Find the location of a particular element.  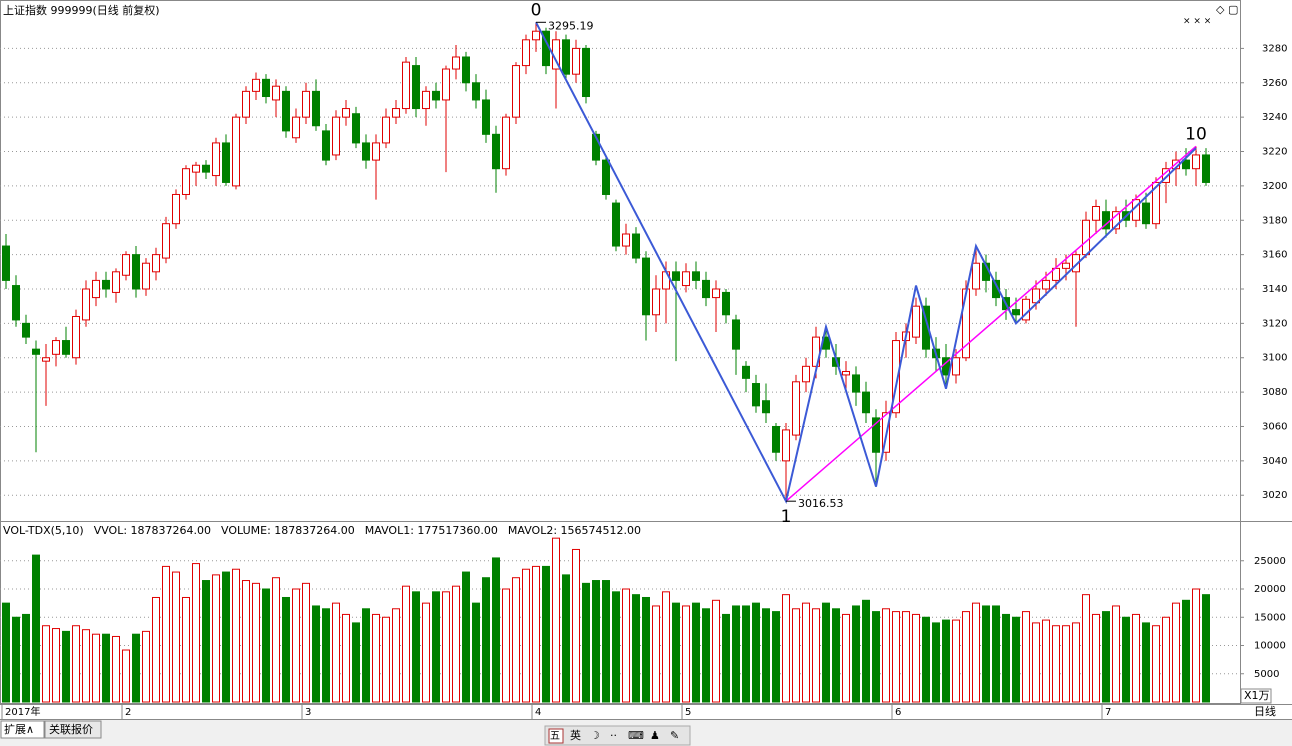

button-label: 五 is located at coordinates (555, 736).